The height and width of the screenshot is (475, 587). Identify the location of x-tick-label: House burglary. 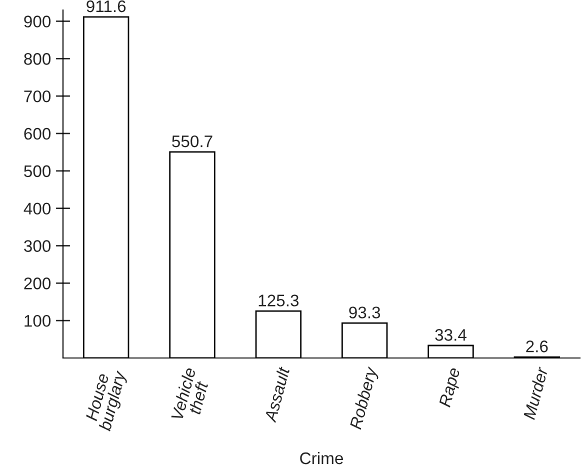
(108, 401).